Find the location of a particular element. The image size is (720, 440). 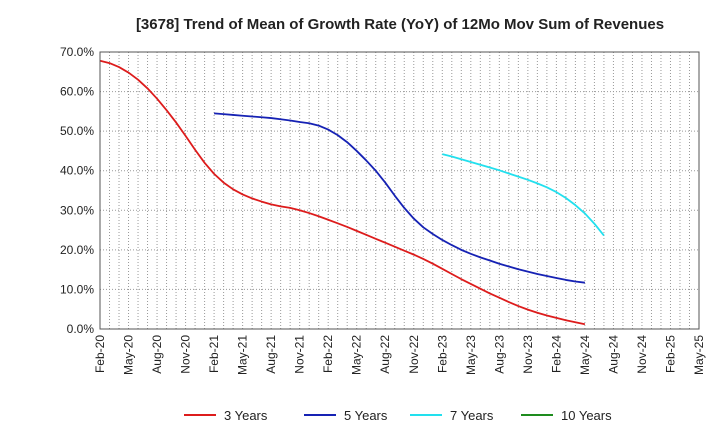

x-tick-label: Aug-24 is located at coordinates (613, 354).